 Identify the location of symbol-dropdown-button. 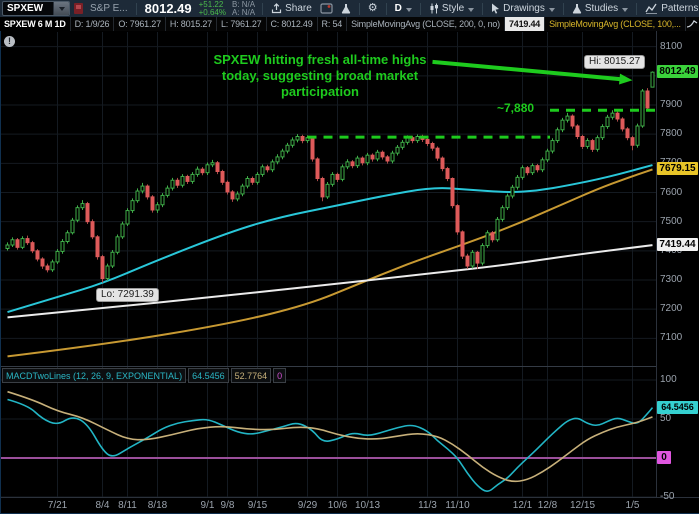
(61, 8).